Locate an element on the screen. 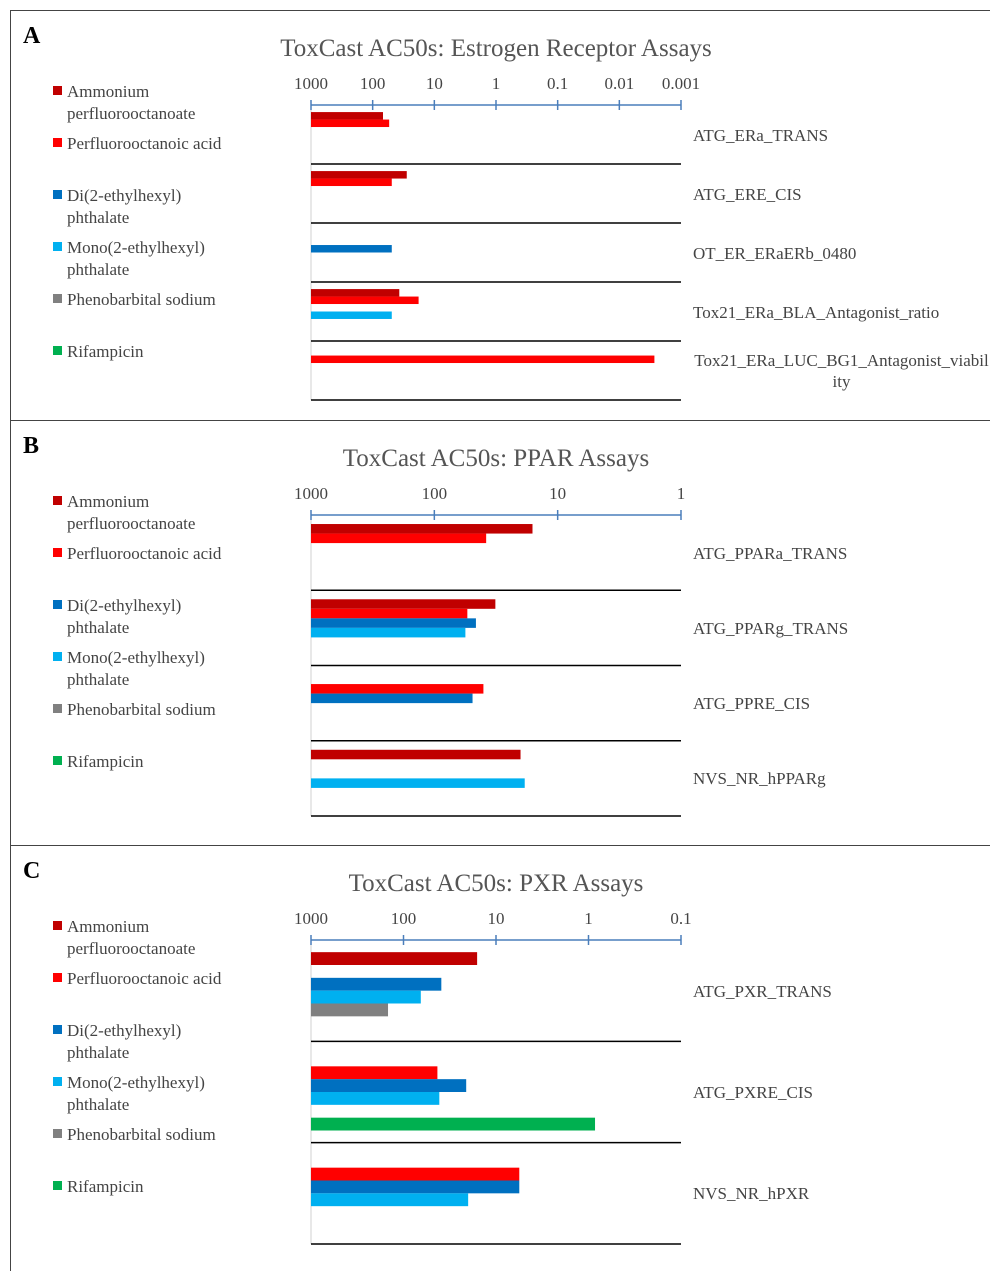  panel-label: A is located at coordinates (32, 36).